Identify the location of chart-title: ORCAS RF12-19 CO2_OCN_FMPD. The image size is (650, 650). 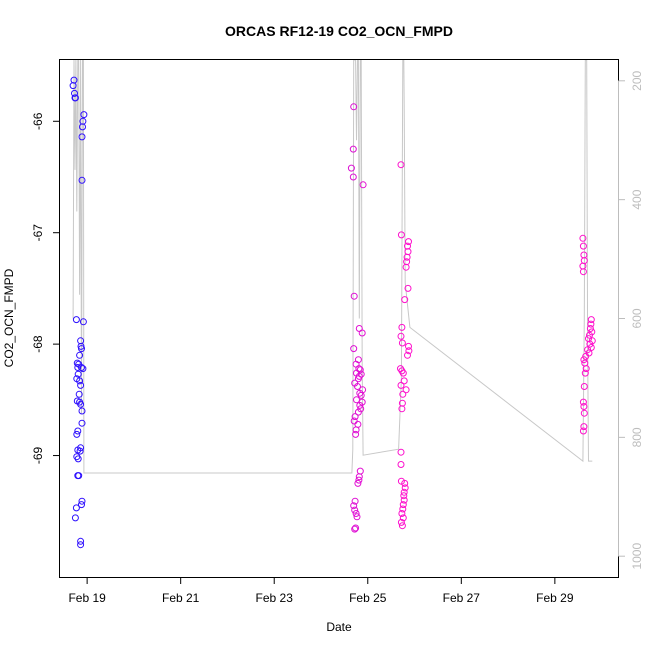
(339, 31).